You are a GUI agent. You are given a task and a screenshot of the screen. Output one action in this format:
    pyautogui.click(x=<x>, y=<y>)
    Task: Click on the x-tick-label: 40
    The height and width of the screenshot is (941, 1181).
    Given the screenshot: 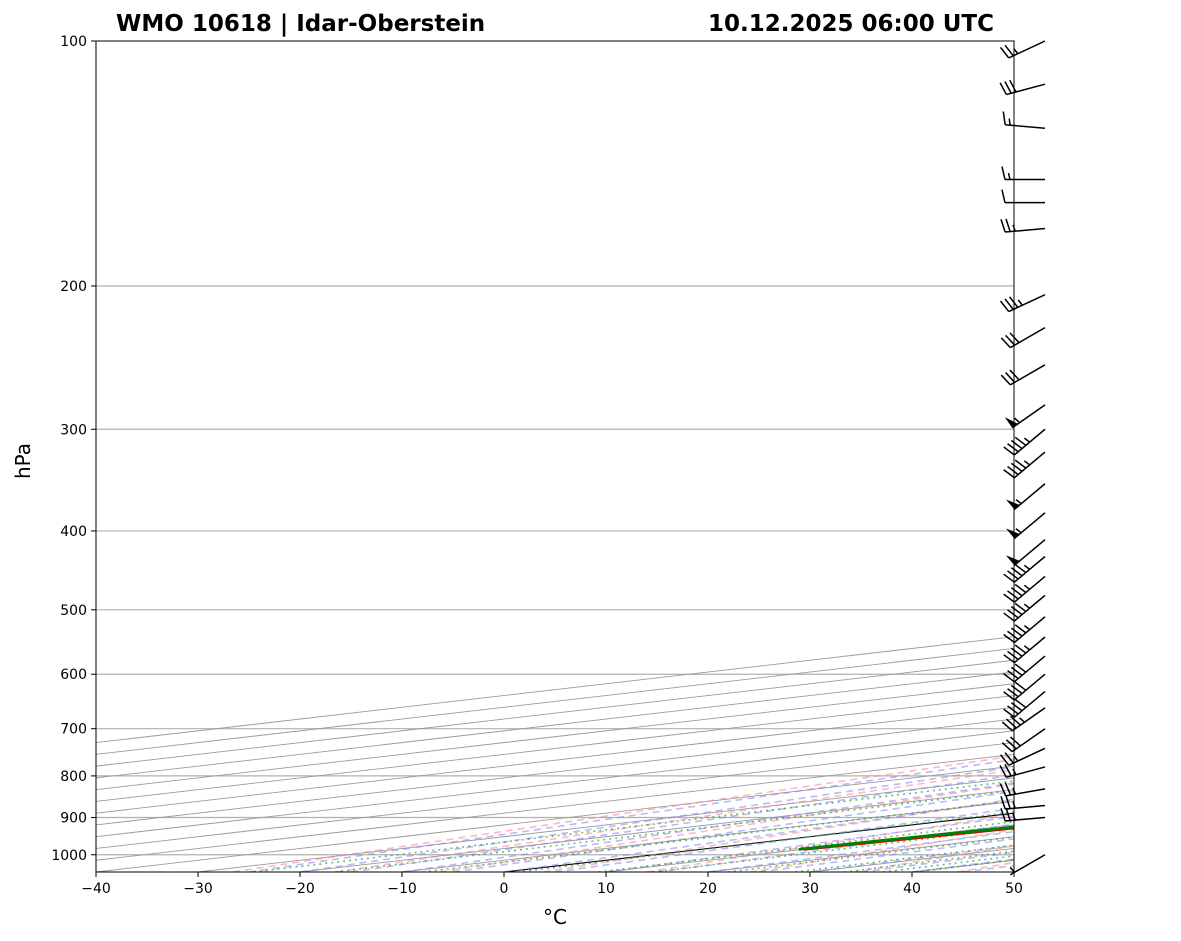 What is the action you would take?
    pyautogui.click(x=912, y=889)
    